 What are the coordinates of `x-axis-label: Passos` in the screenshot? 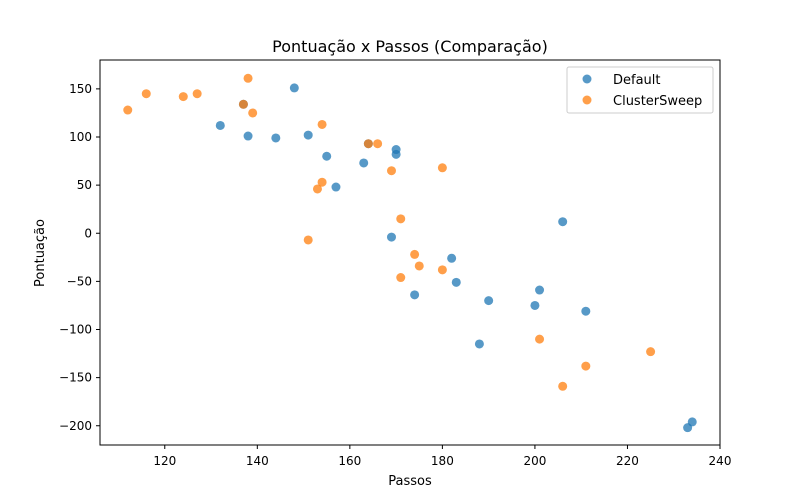 It's located at (410, 481).